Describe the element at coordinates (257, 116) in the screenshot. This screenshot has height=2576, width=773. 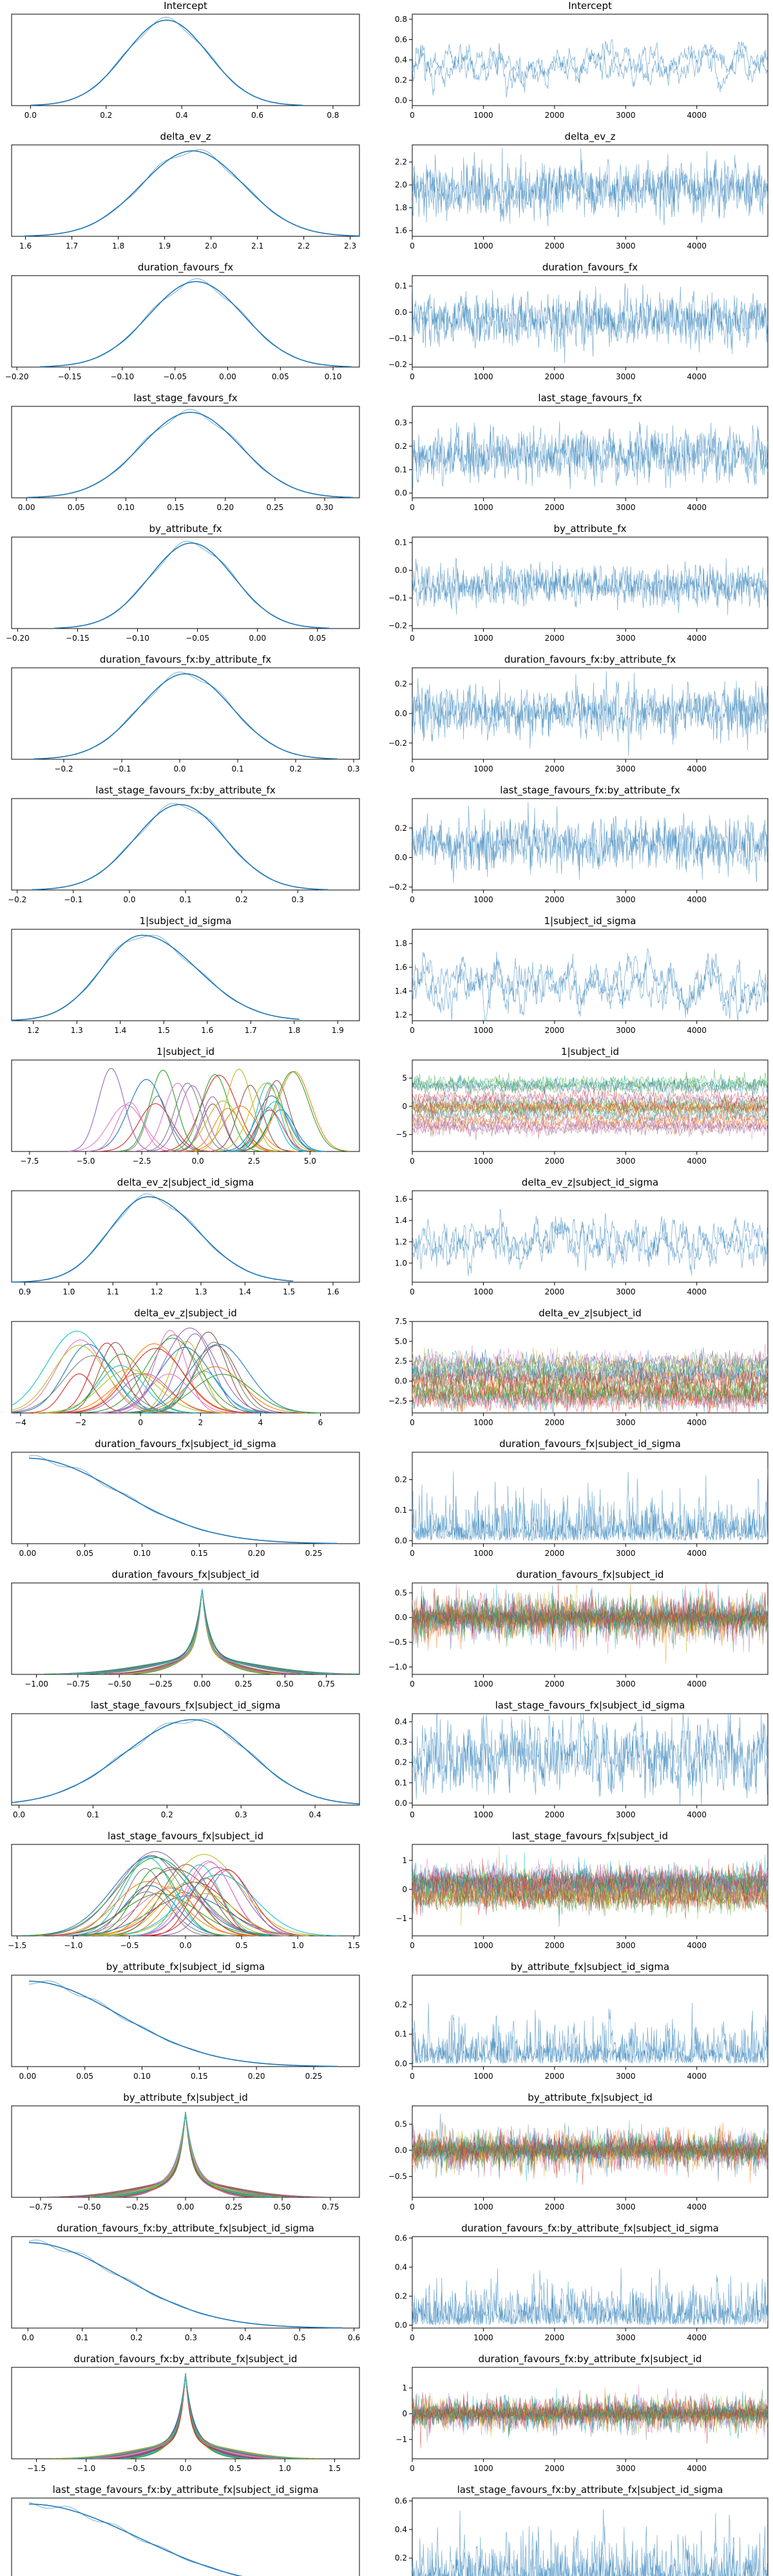
I see `x-tick-label: 0.6` at that location.